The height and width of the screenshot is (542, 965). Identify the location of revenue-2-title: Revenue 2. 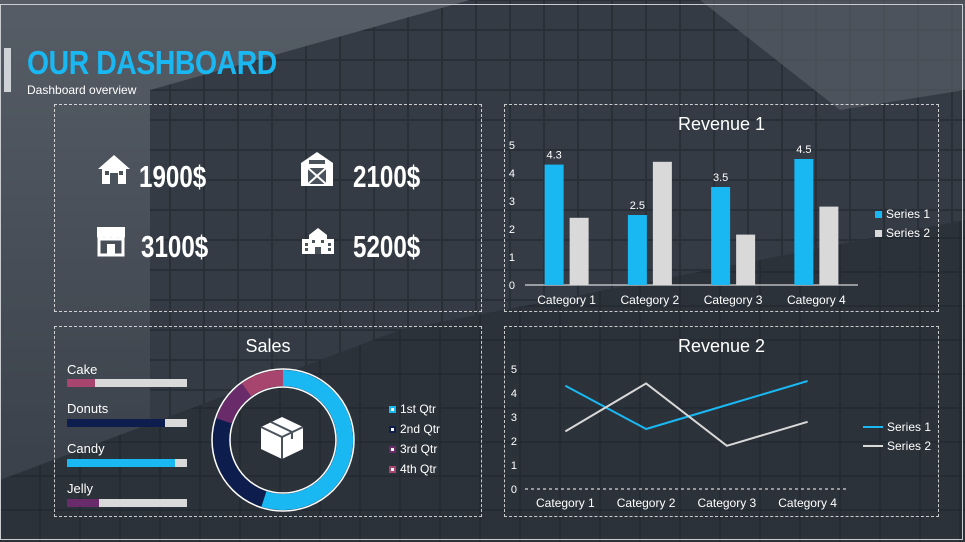
(721, 346).